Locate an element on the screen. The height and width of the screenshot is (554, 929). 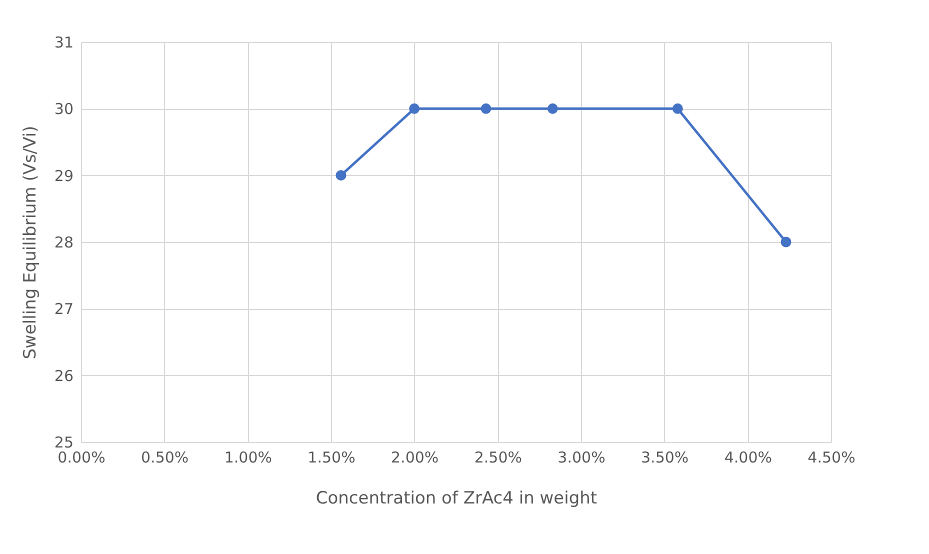
x-tick-label: 0.00% is located at coordinates (82, 457).